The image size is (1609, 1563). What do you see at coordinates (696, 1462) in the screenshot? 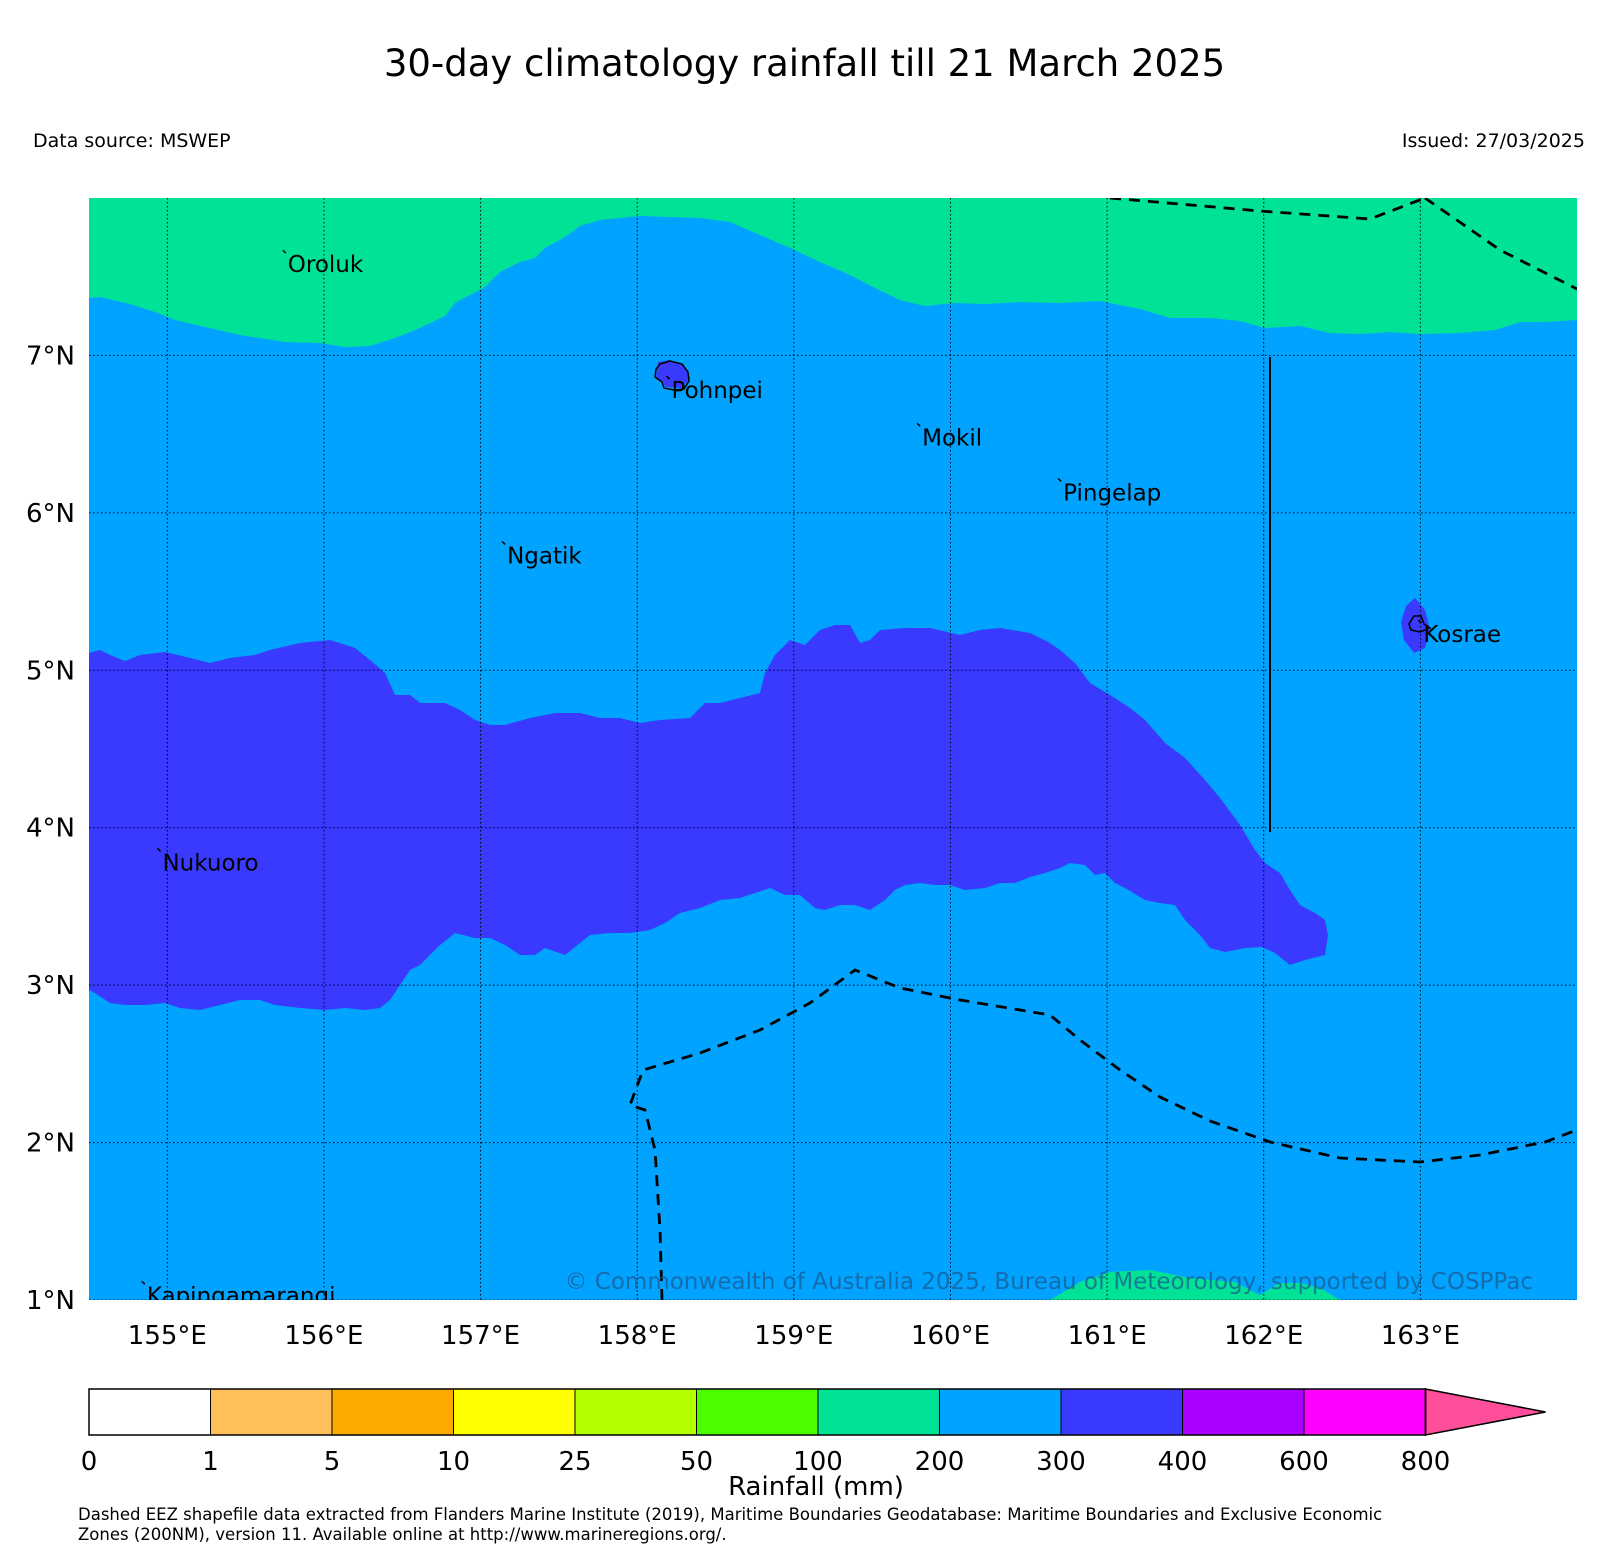
I see `colorbar-tick-label: 50` at bounding box center [696, 1462].